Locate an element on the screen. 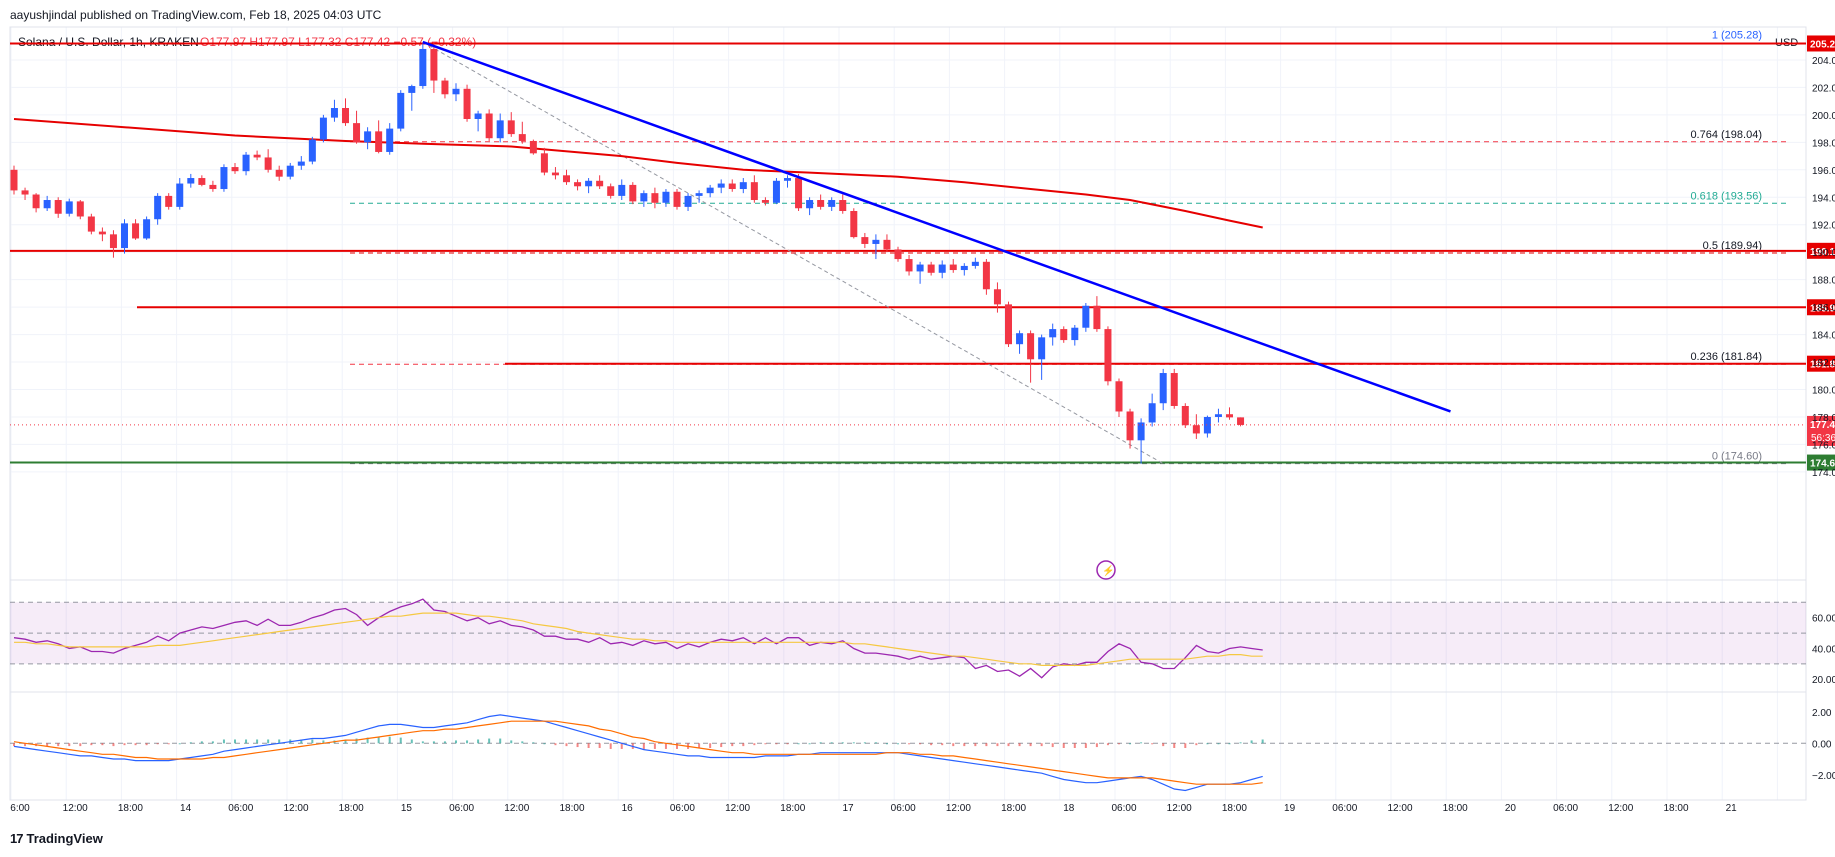 The height and width of the screenshot is (857, 1835). price-axis-tick: 198.00 is located at coordinates (1823, 143).